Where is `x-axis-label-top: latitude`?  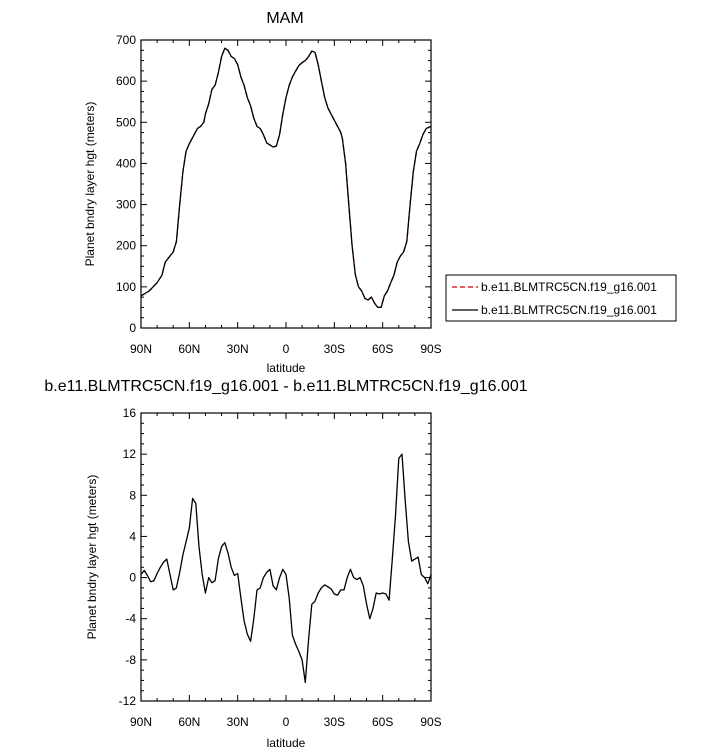 x-axis-label-top: latitude is located at coordinates (286, 368).